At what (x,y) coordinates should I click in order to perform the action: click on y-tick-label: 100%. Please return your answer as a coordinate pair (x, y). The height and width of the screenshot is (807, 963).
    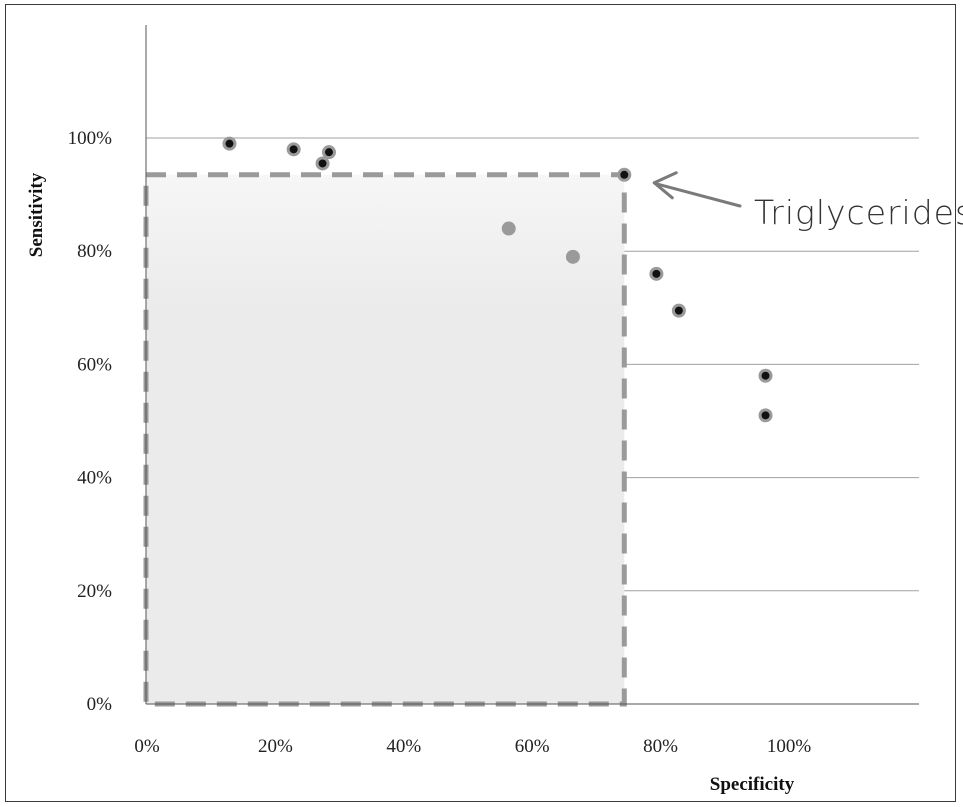
    Looking at the image, I should click on (90, 138).